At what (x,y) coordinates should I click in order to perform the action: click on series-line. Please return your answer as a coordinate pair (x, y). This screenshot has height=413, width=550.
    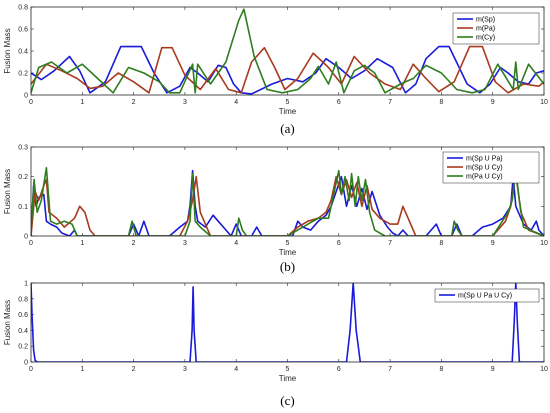
    Looking at the image, I should click on (287, 69).